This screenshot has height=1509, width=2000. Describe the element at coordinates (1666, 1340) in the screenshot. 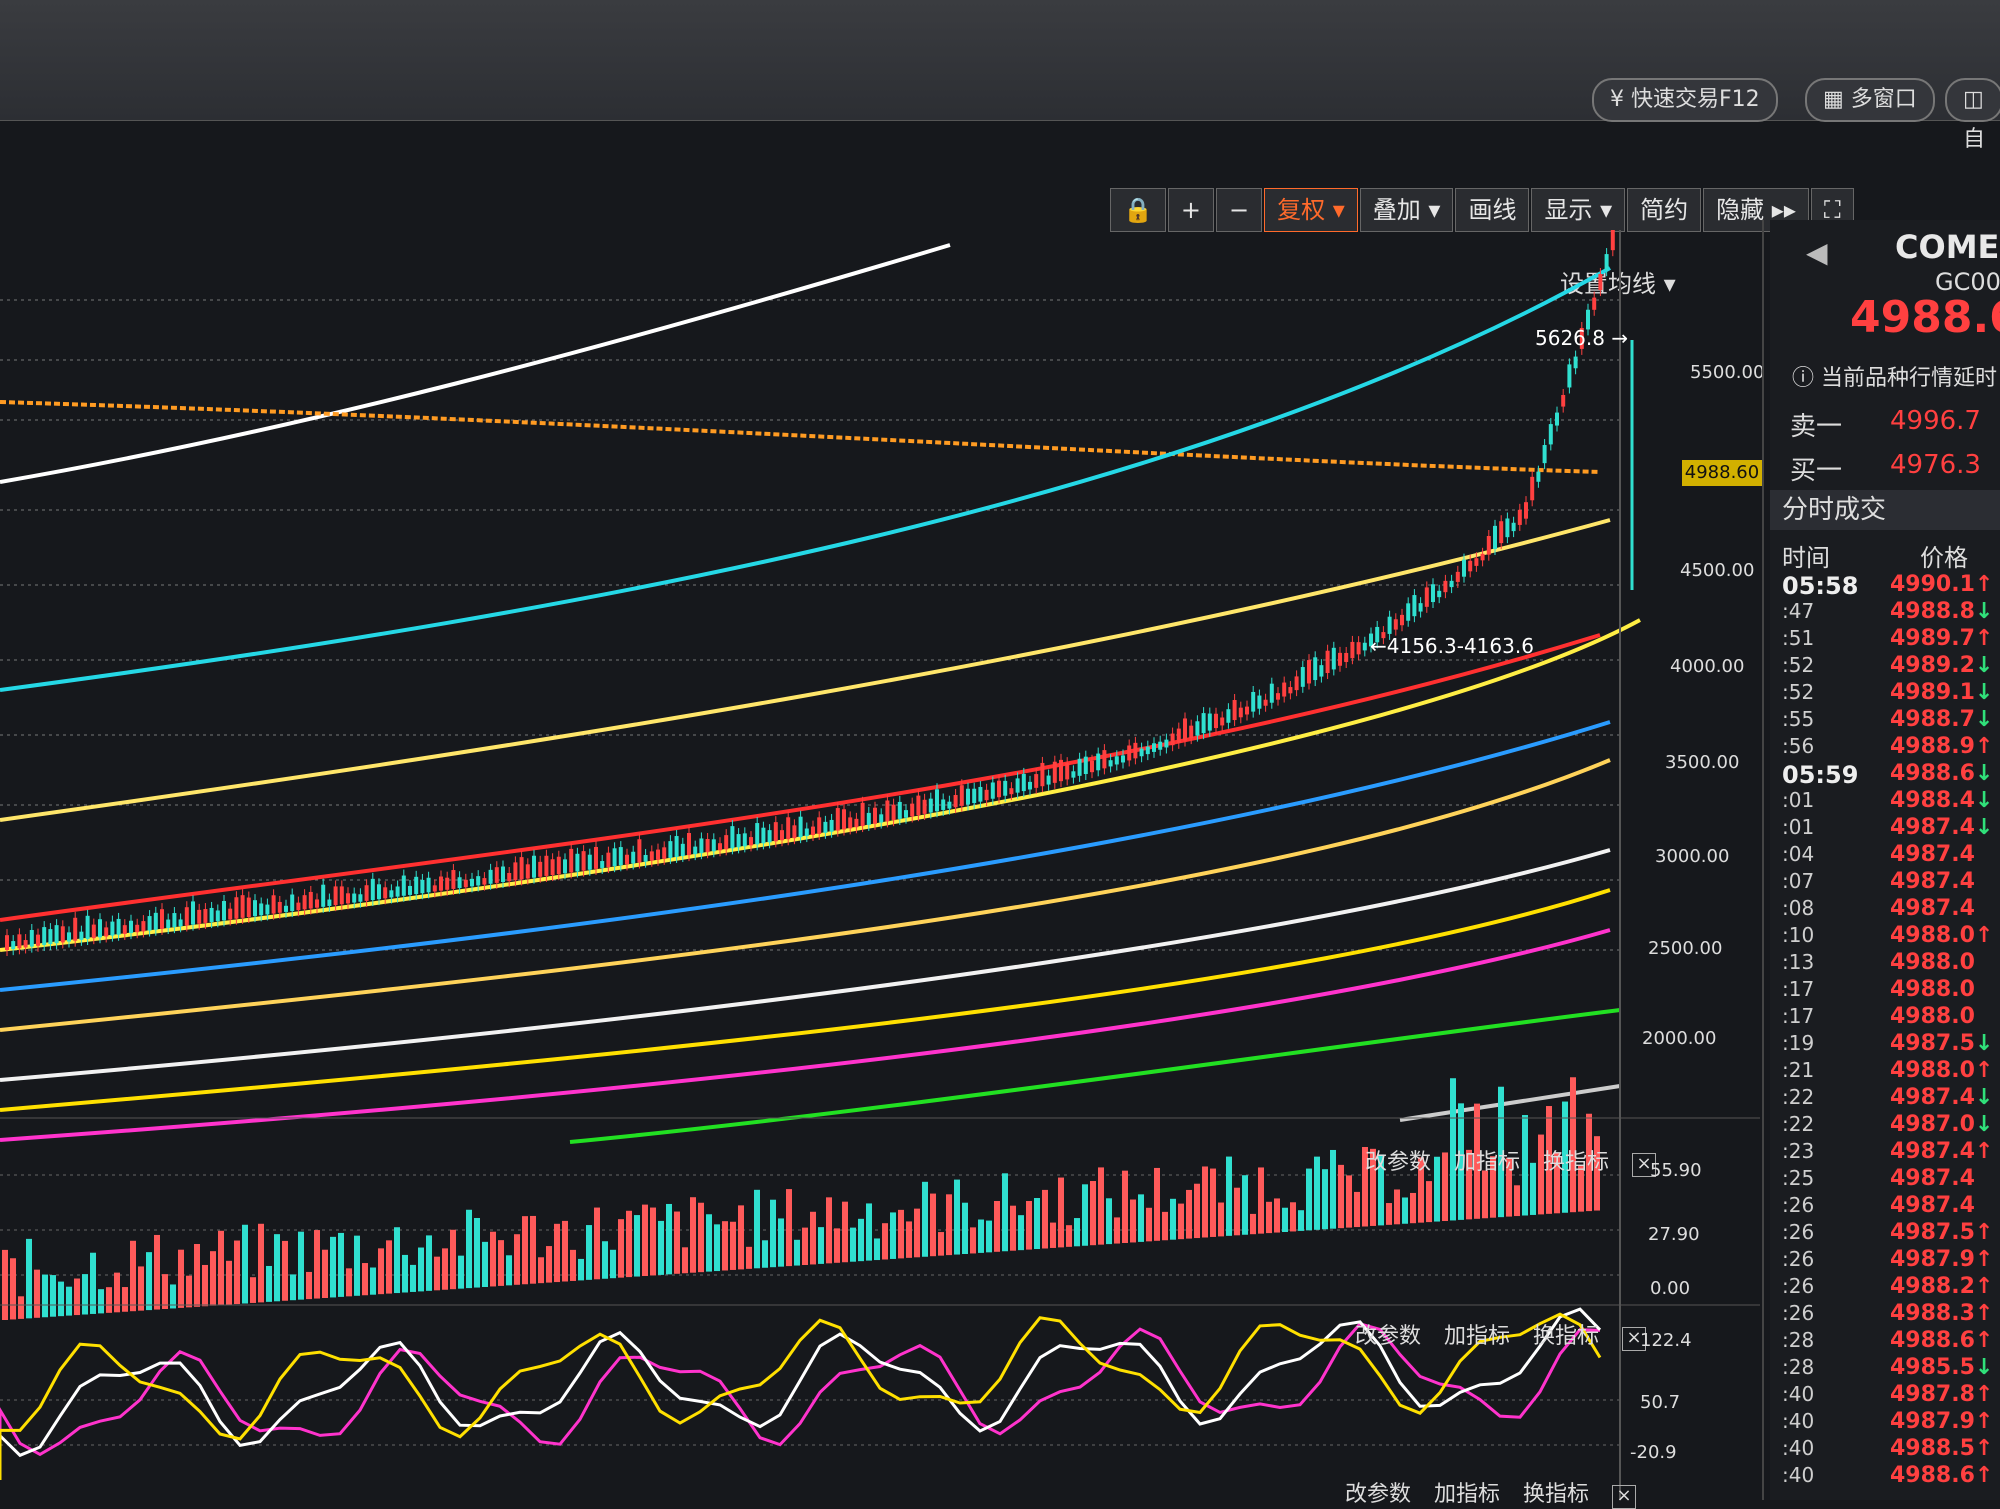

I see `osc-y-label: 122.4` at that location.